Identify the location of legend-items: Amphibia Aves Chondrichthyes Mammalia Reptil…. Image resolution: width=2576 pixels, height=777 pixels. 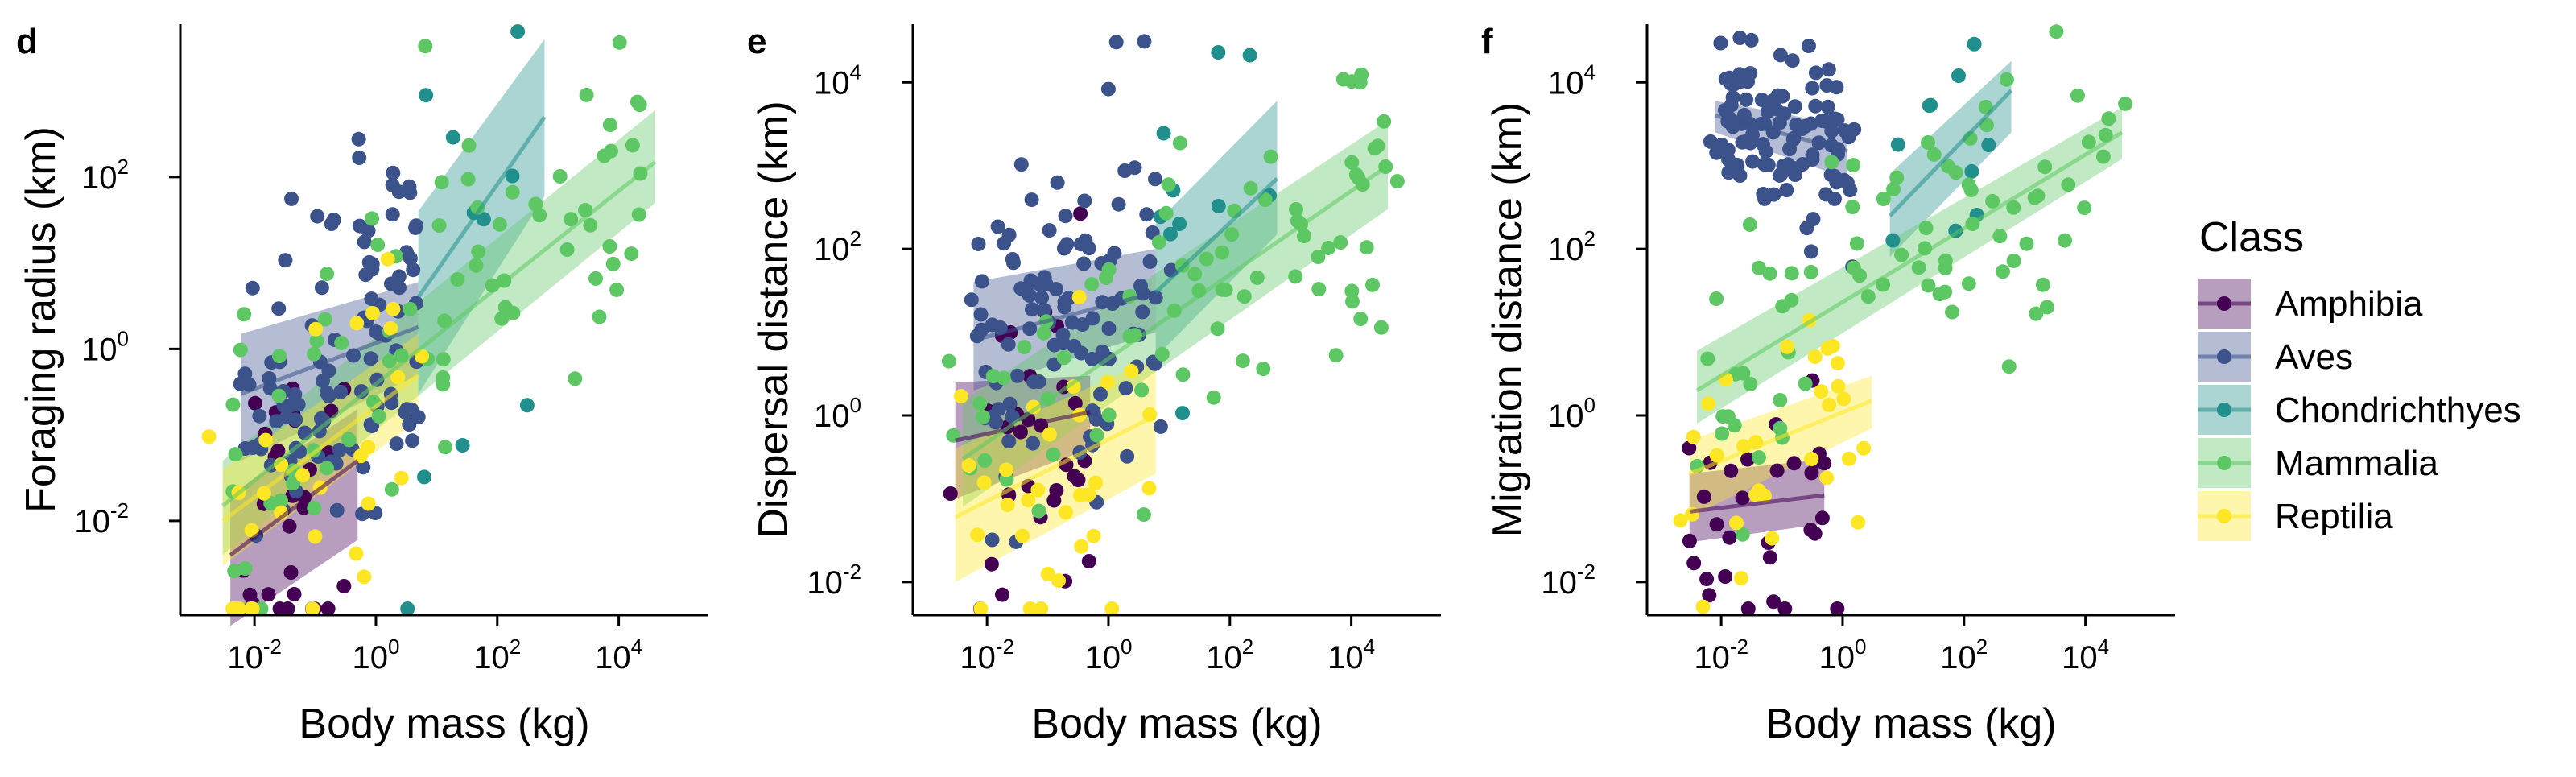
(2359, 410).